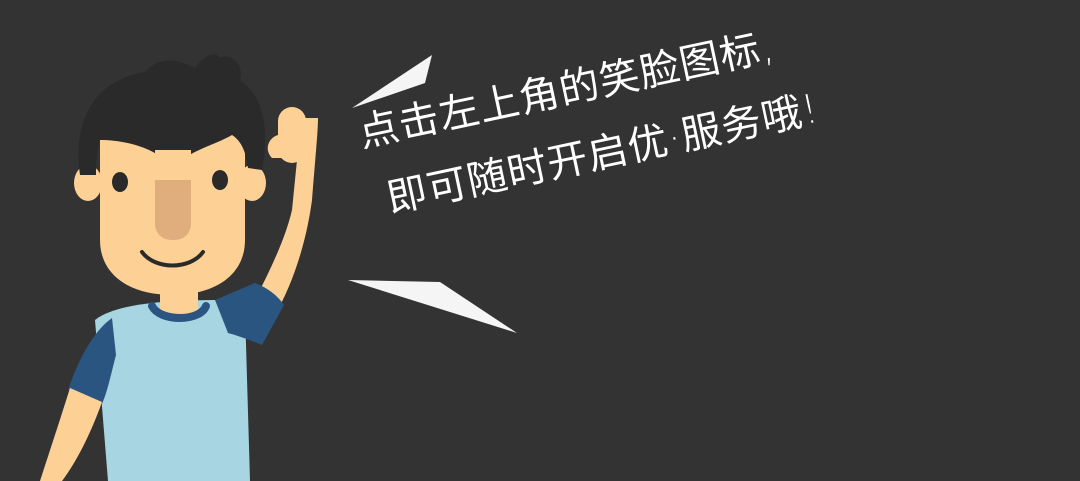 This screenshot has width=1080, height=481. Describe the element at coordinates (392, 81) in the screenshot. I see `speech-mark-top` at that location.